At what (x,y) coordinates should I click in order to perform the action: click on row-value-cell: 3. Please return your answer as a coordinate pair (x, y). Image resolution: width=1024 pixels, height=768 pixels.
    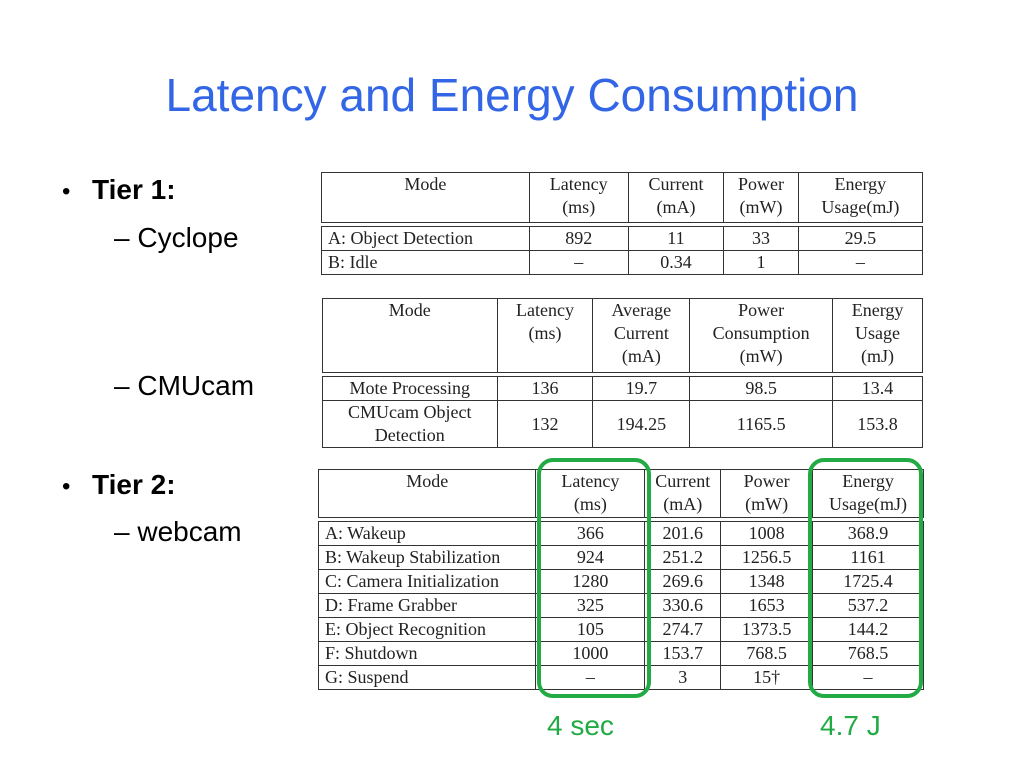
    Looking at the image, I should click on (683, 677).